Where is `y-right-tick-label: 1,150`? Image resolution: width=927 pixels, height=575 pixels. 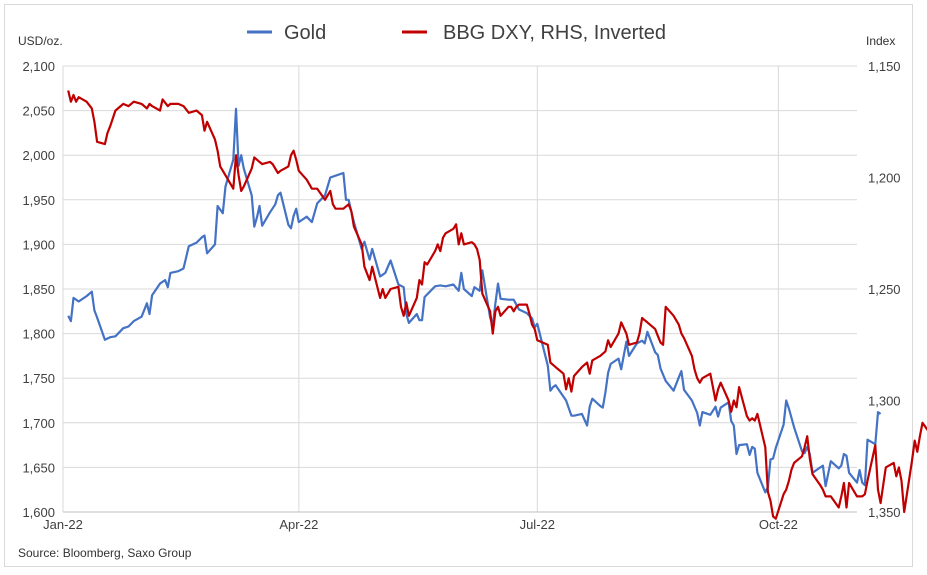 y-right-tick-label: 1,150 is located at coordinates (884, 66).